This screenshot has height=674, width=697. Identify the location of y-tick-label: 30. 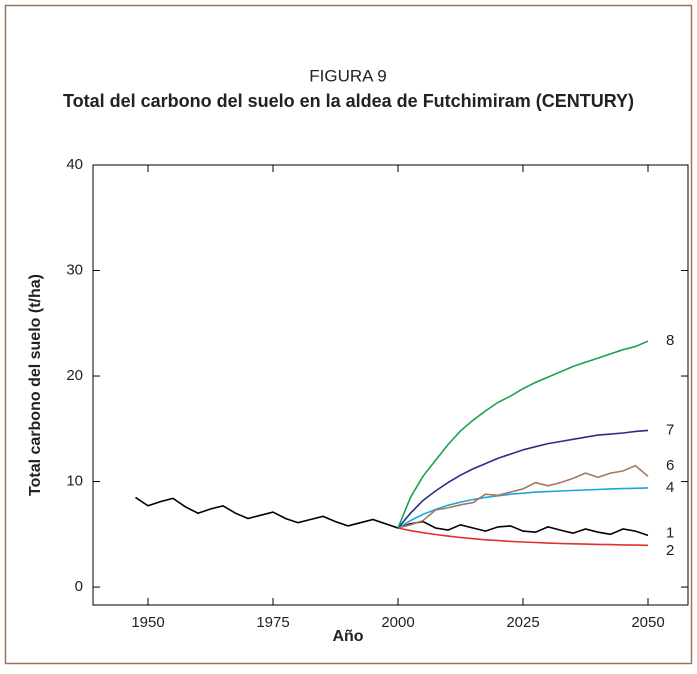
(74, 269).